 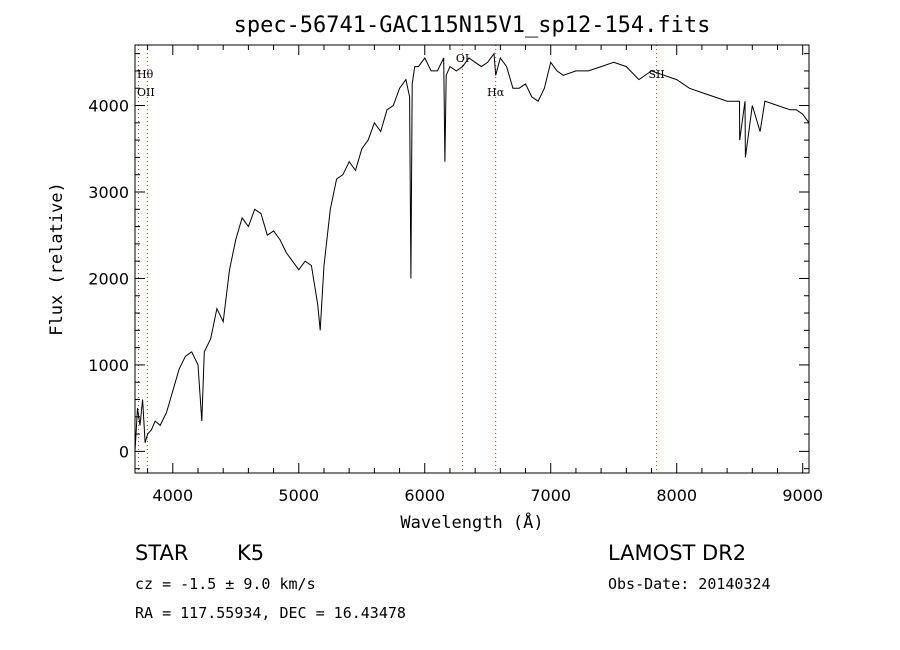 What do you see at coordinates (124, 451) in the screenshot?
I see `y-tick-label: 0` at bounding box center [124, 451].